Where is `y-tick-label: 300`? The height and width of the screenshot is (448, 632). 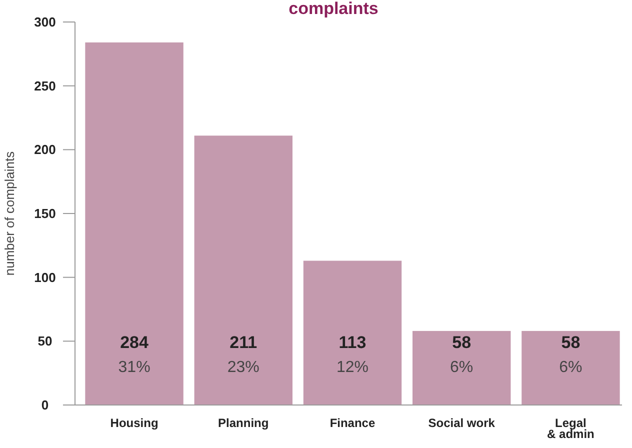 y-tick-label: 300 is located at coordinates (45, 22).